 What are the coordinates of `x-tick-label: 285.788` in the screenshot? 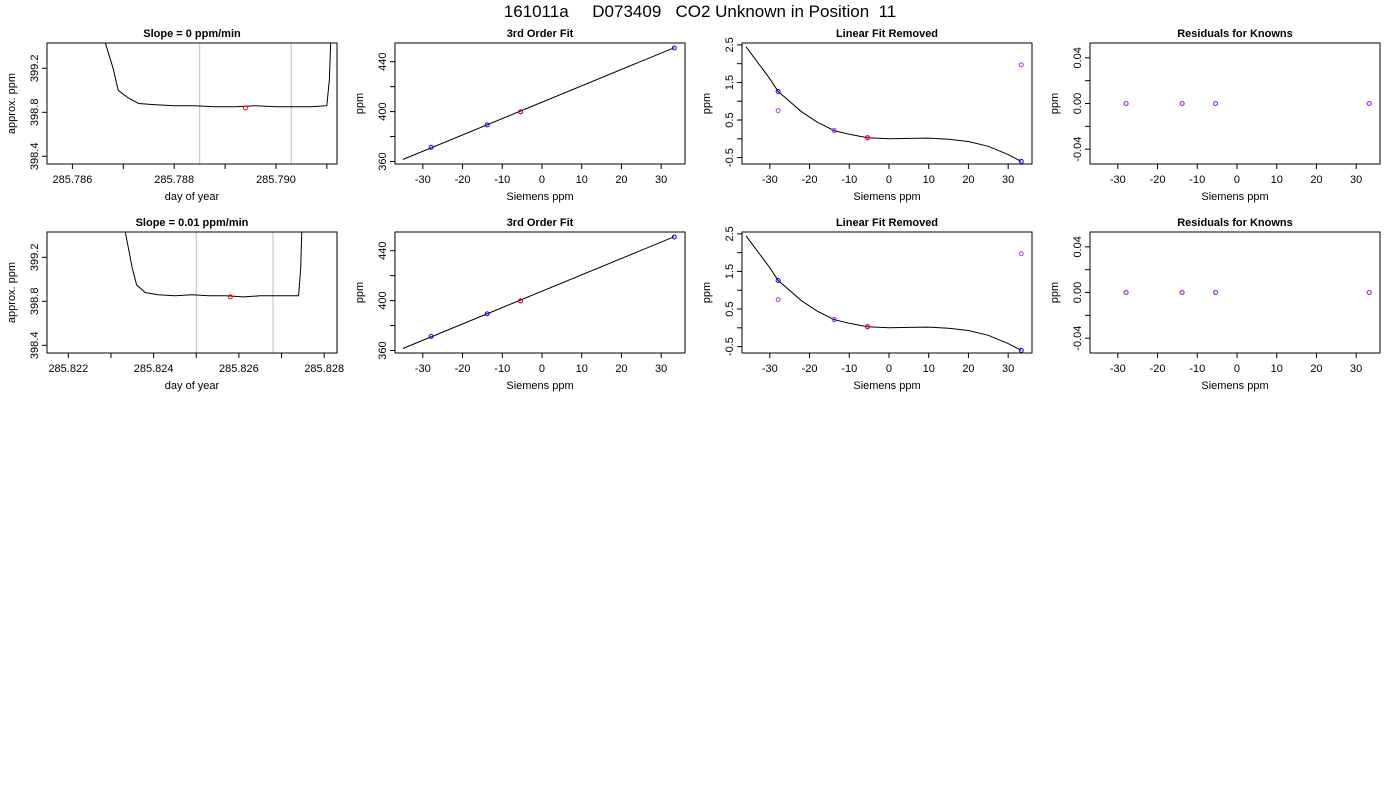 It's located at (174, 180).